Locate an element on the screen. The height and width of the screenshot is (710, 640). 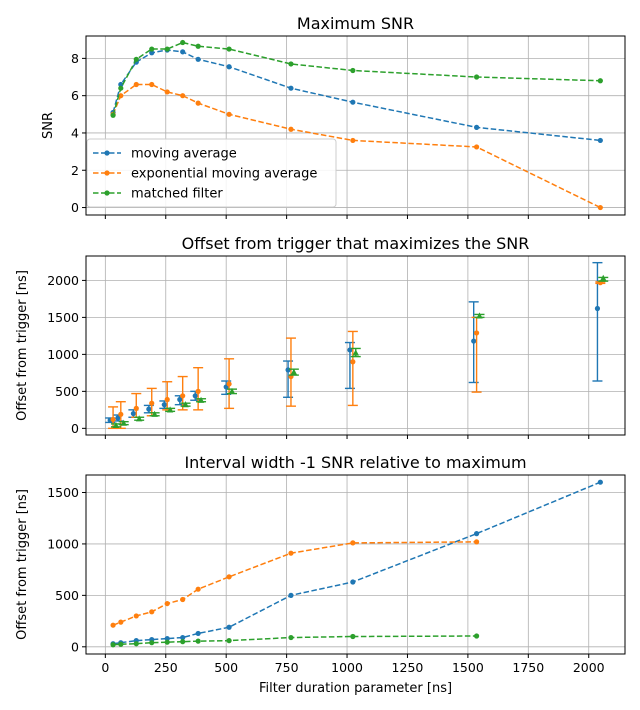
y-tick-label: 8 is located at coordinates (75, 58).